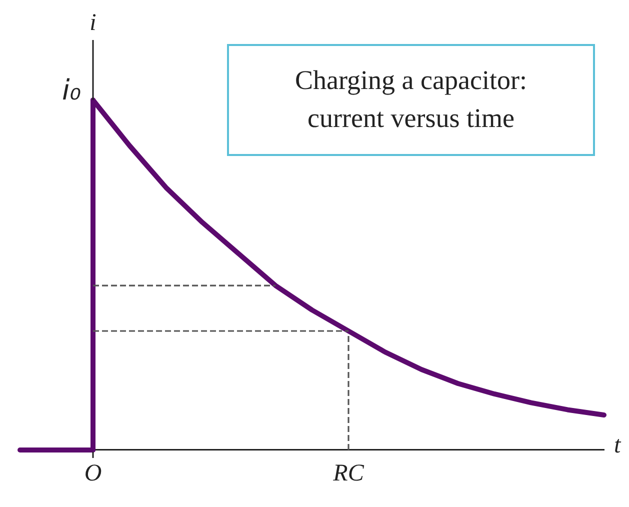  What do you see at coordinates (71, 89) in the screenshot?
I see `annotation: i₀` at bounding box center [71, 89].